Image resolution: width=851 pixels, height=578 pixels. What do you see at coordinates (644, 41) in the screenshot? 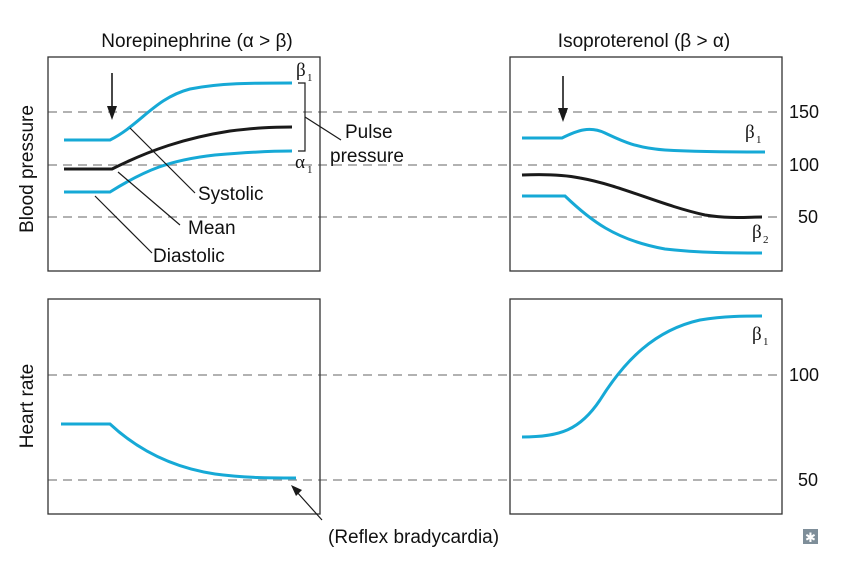
I see `isoproterenol-title: Isoproterenol (β > α)` at bounding box center [644, 41].